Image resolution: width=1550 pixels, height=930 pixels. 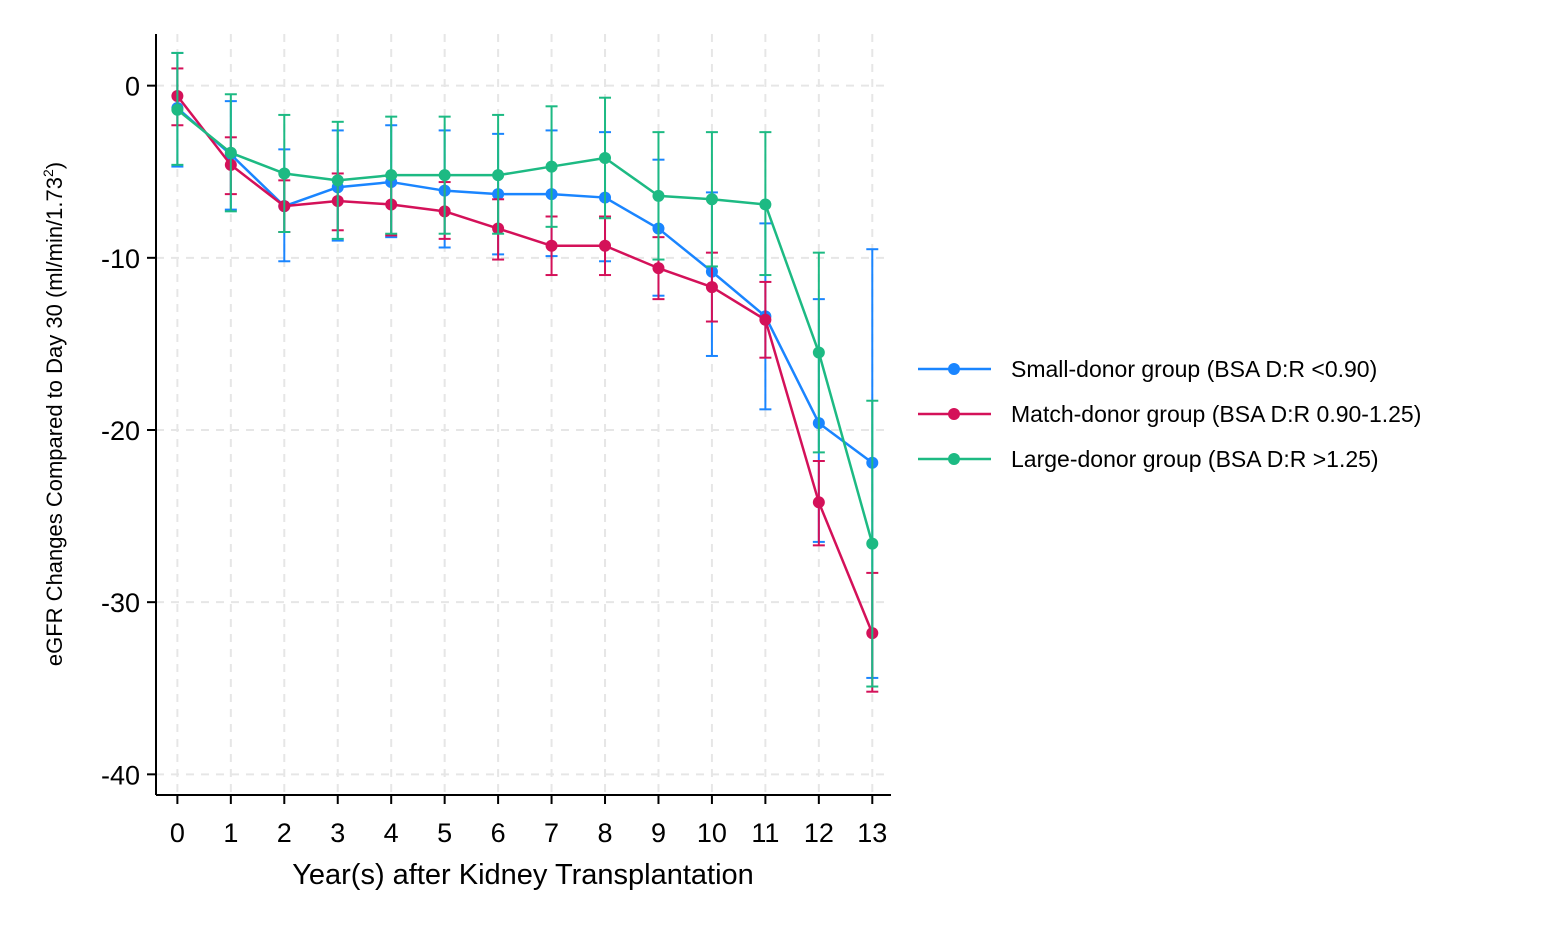 What do you see at coordinates (819, 833) in the screenshot?
I see `x-tick-label: 12` at bounding box center [819, 833].